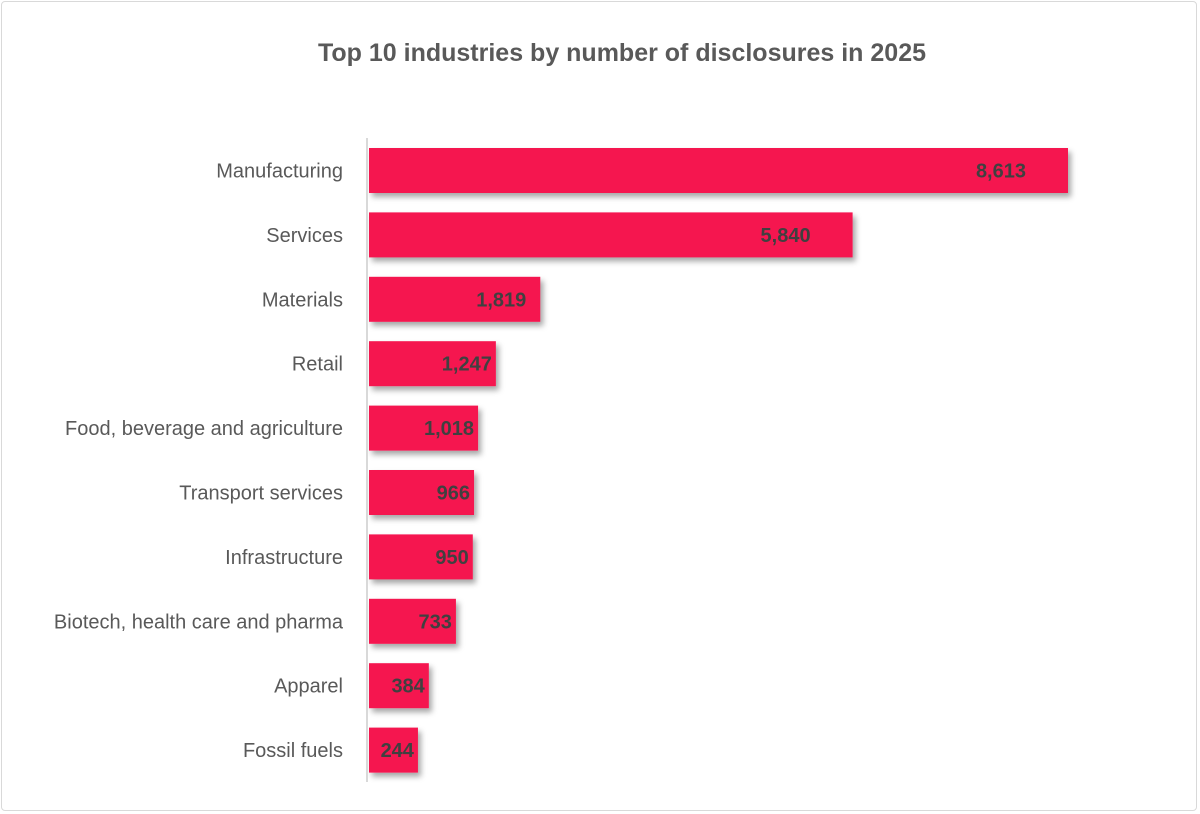  Describe the element at coordinates (279, 172) in the screenshot. I see `category-label: Manufacturing` at that location.